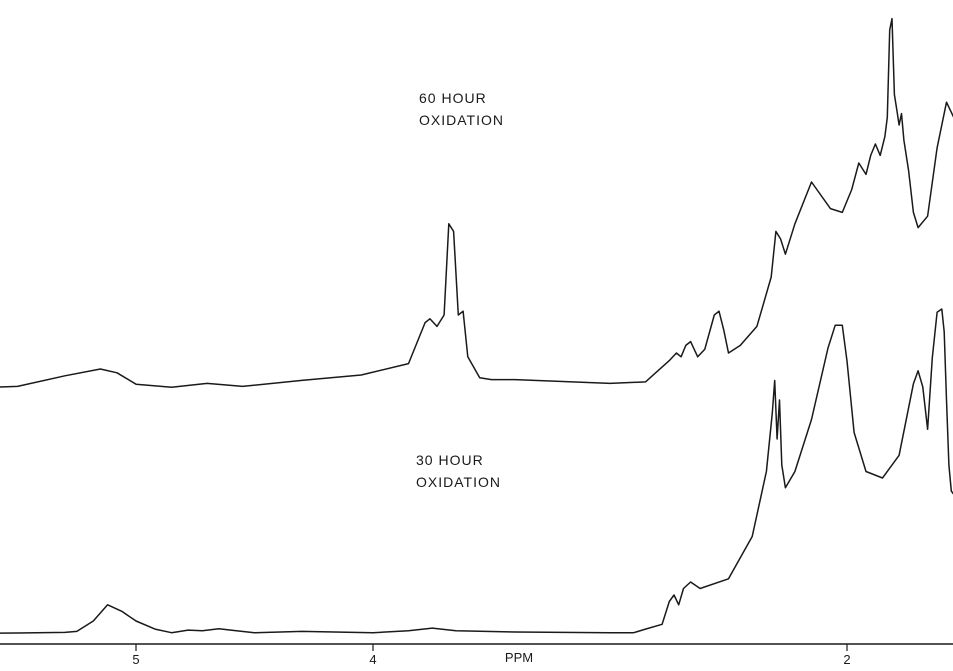  What do you see at coordinates (458, 482) in the screenshot?
I see `annotation-30-hour-line-2: OXIDATION` at bounding box center [458, 482].